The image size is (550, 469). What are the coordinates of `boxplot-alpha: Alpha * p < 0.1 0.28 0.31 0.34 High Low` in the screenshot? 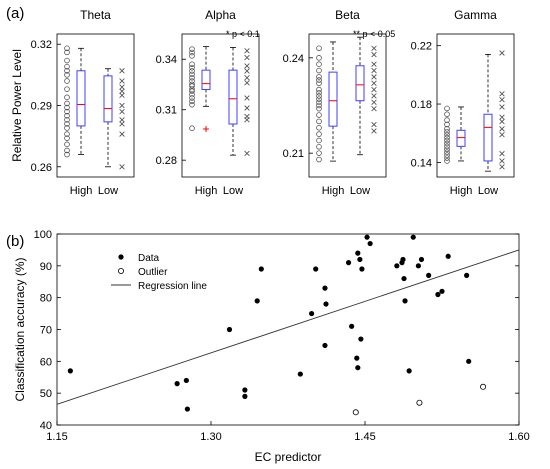 It's located at (208, 102).